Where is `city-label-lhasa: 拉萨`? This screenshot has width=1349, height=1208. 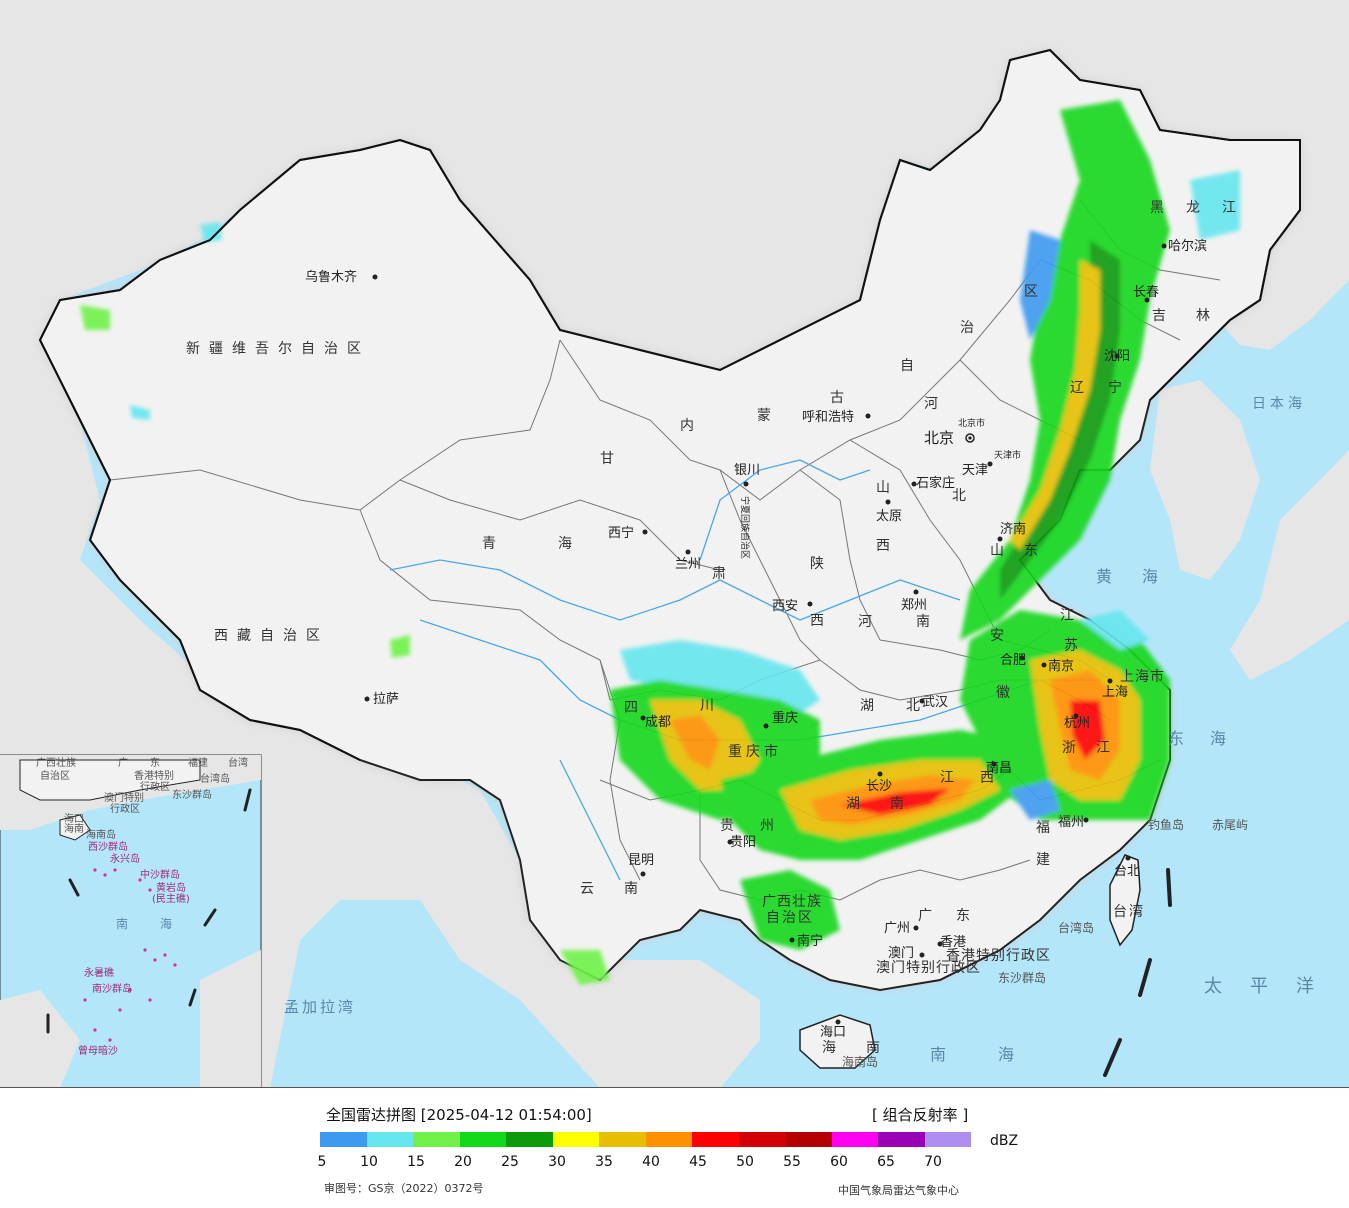 city-label-lhasa: 拉萨 is located at coordinates (386, 699).